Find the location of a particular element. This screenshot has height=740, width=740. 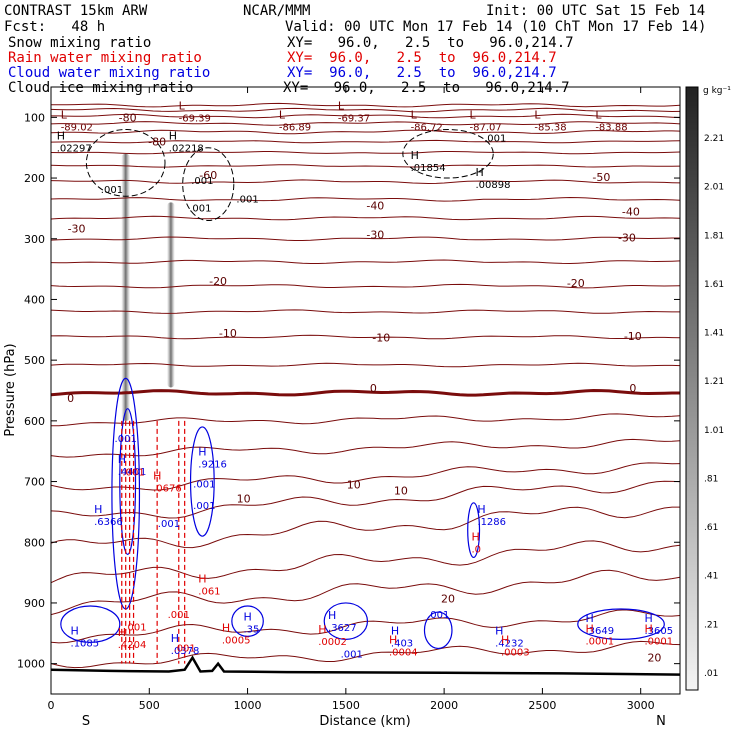

terrain-line is located at coordinates (365, 665).